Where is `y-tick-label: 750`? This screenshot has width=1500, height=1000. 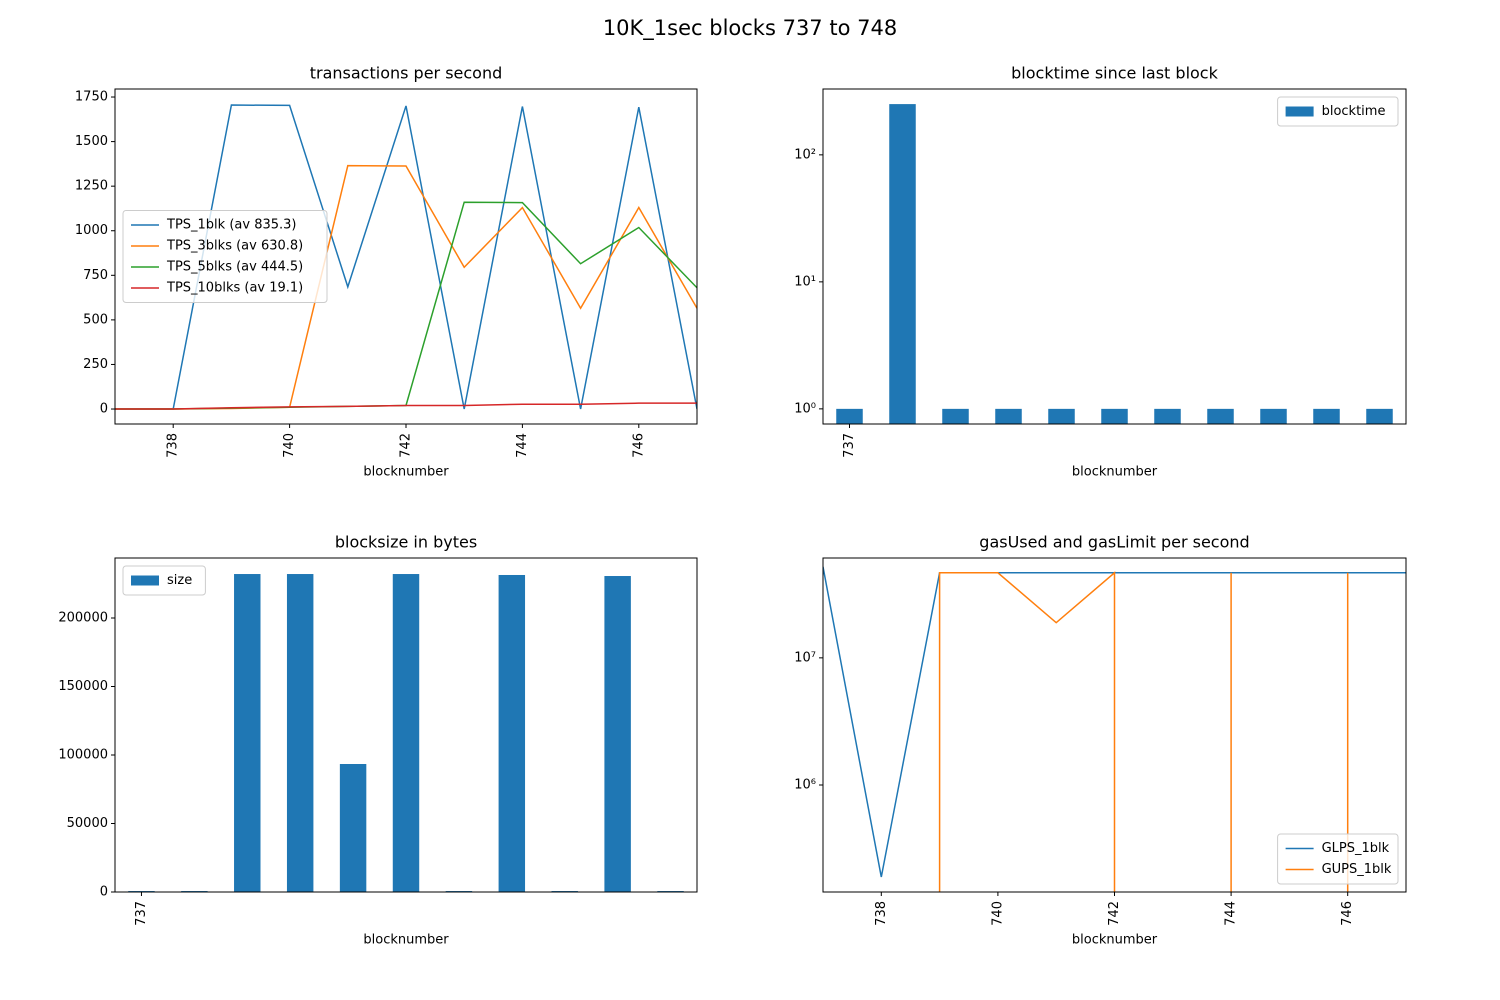 y-tick-label: 750 is located at coordinates (95, 275).